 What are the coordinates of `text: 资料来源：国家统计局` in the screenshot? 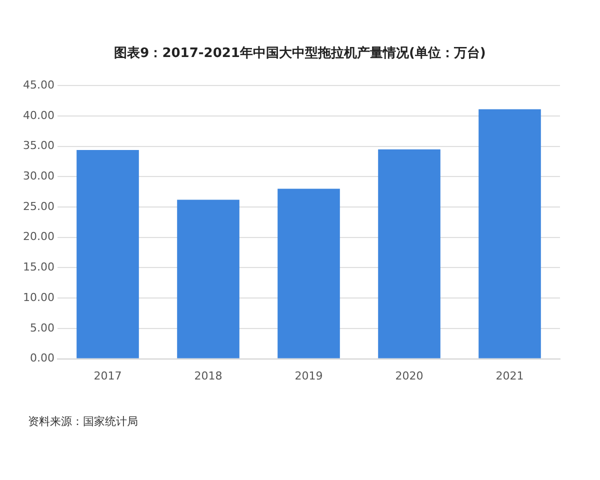 It's located at (83, 421).